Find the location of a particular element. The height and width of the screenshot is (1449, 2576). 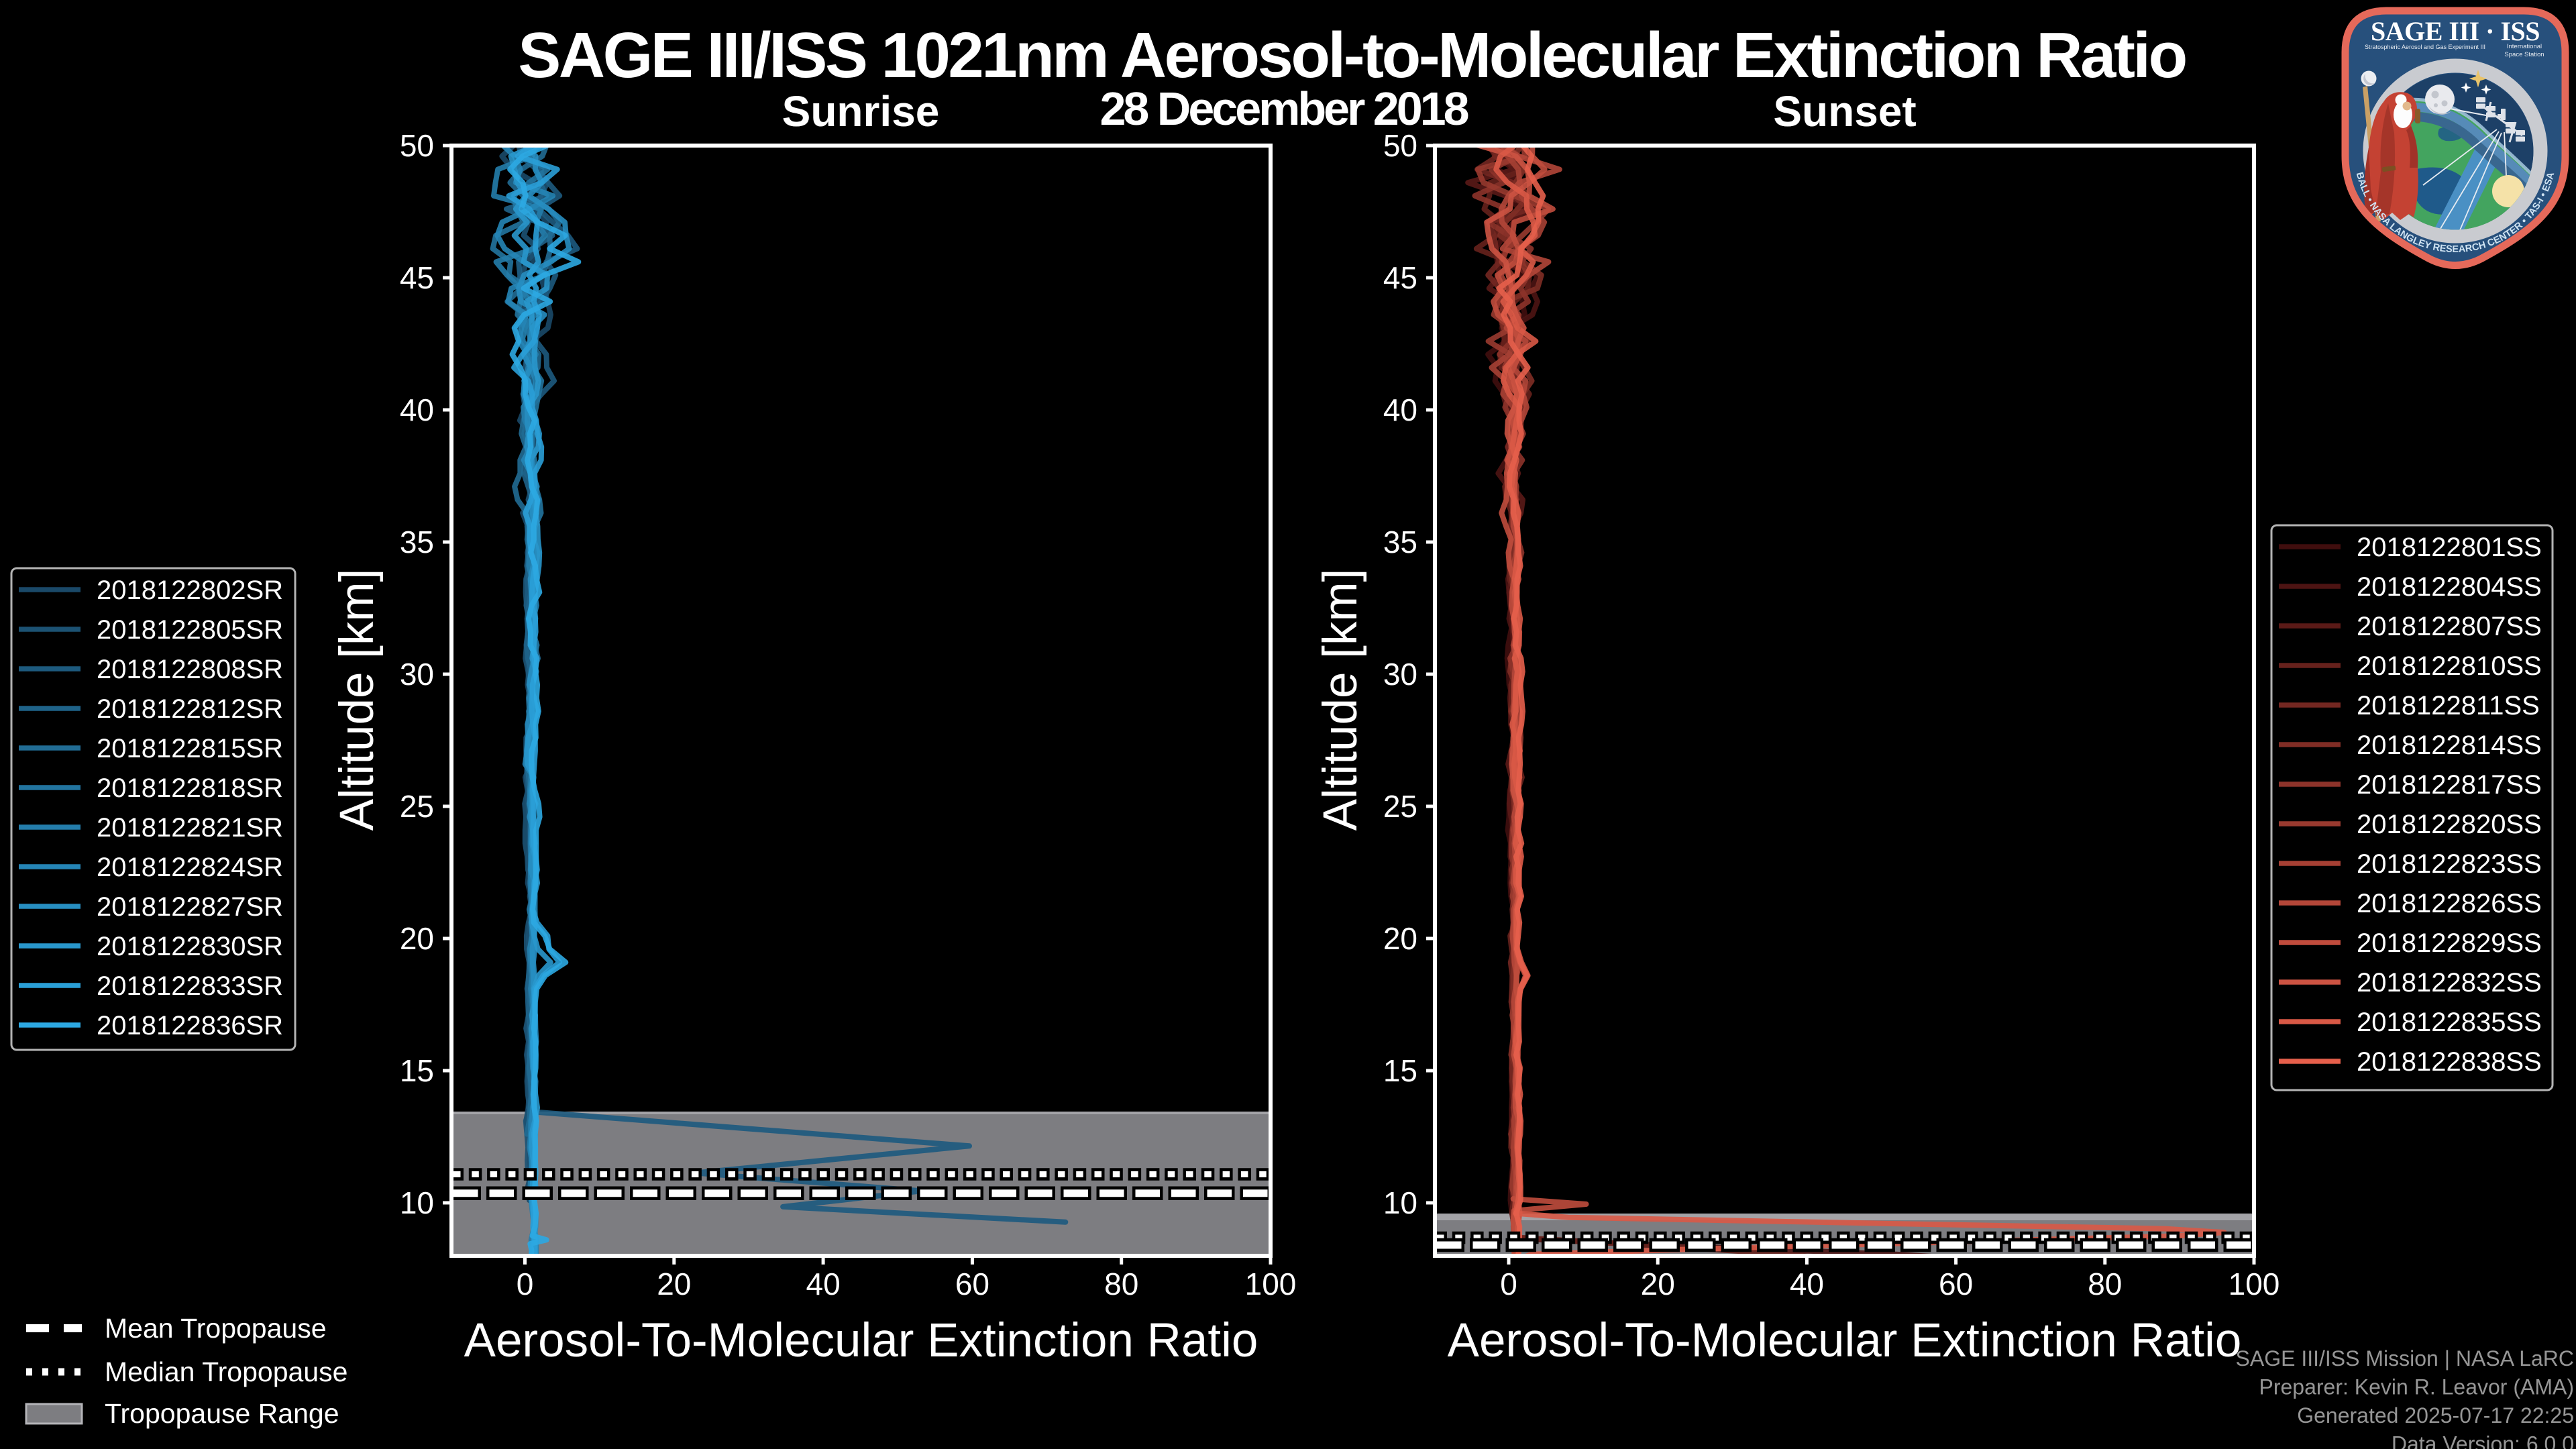

svg-text: 2018122826SS is located at coordinates (2449, 903).